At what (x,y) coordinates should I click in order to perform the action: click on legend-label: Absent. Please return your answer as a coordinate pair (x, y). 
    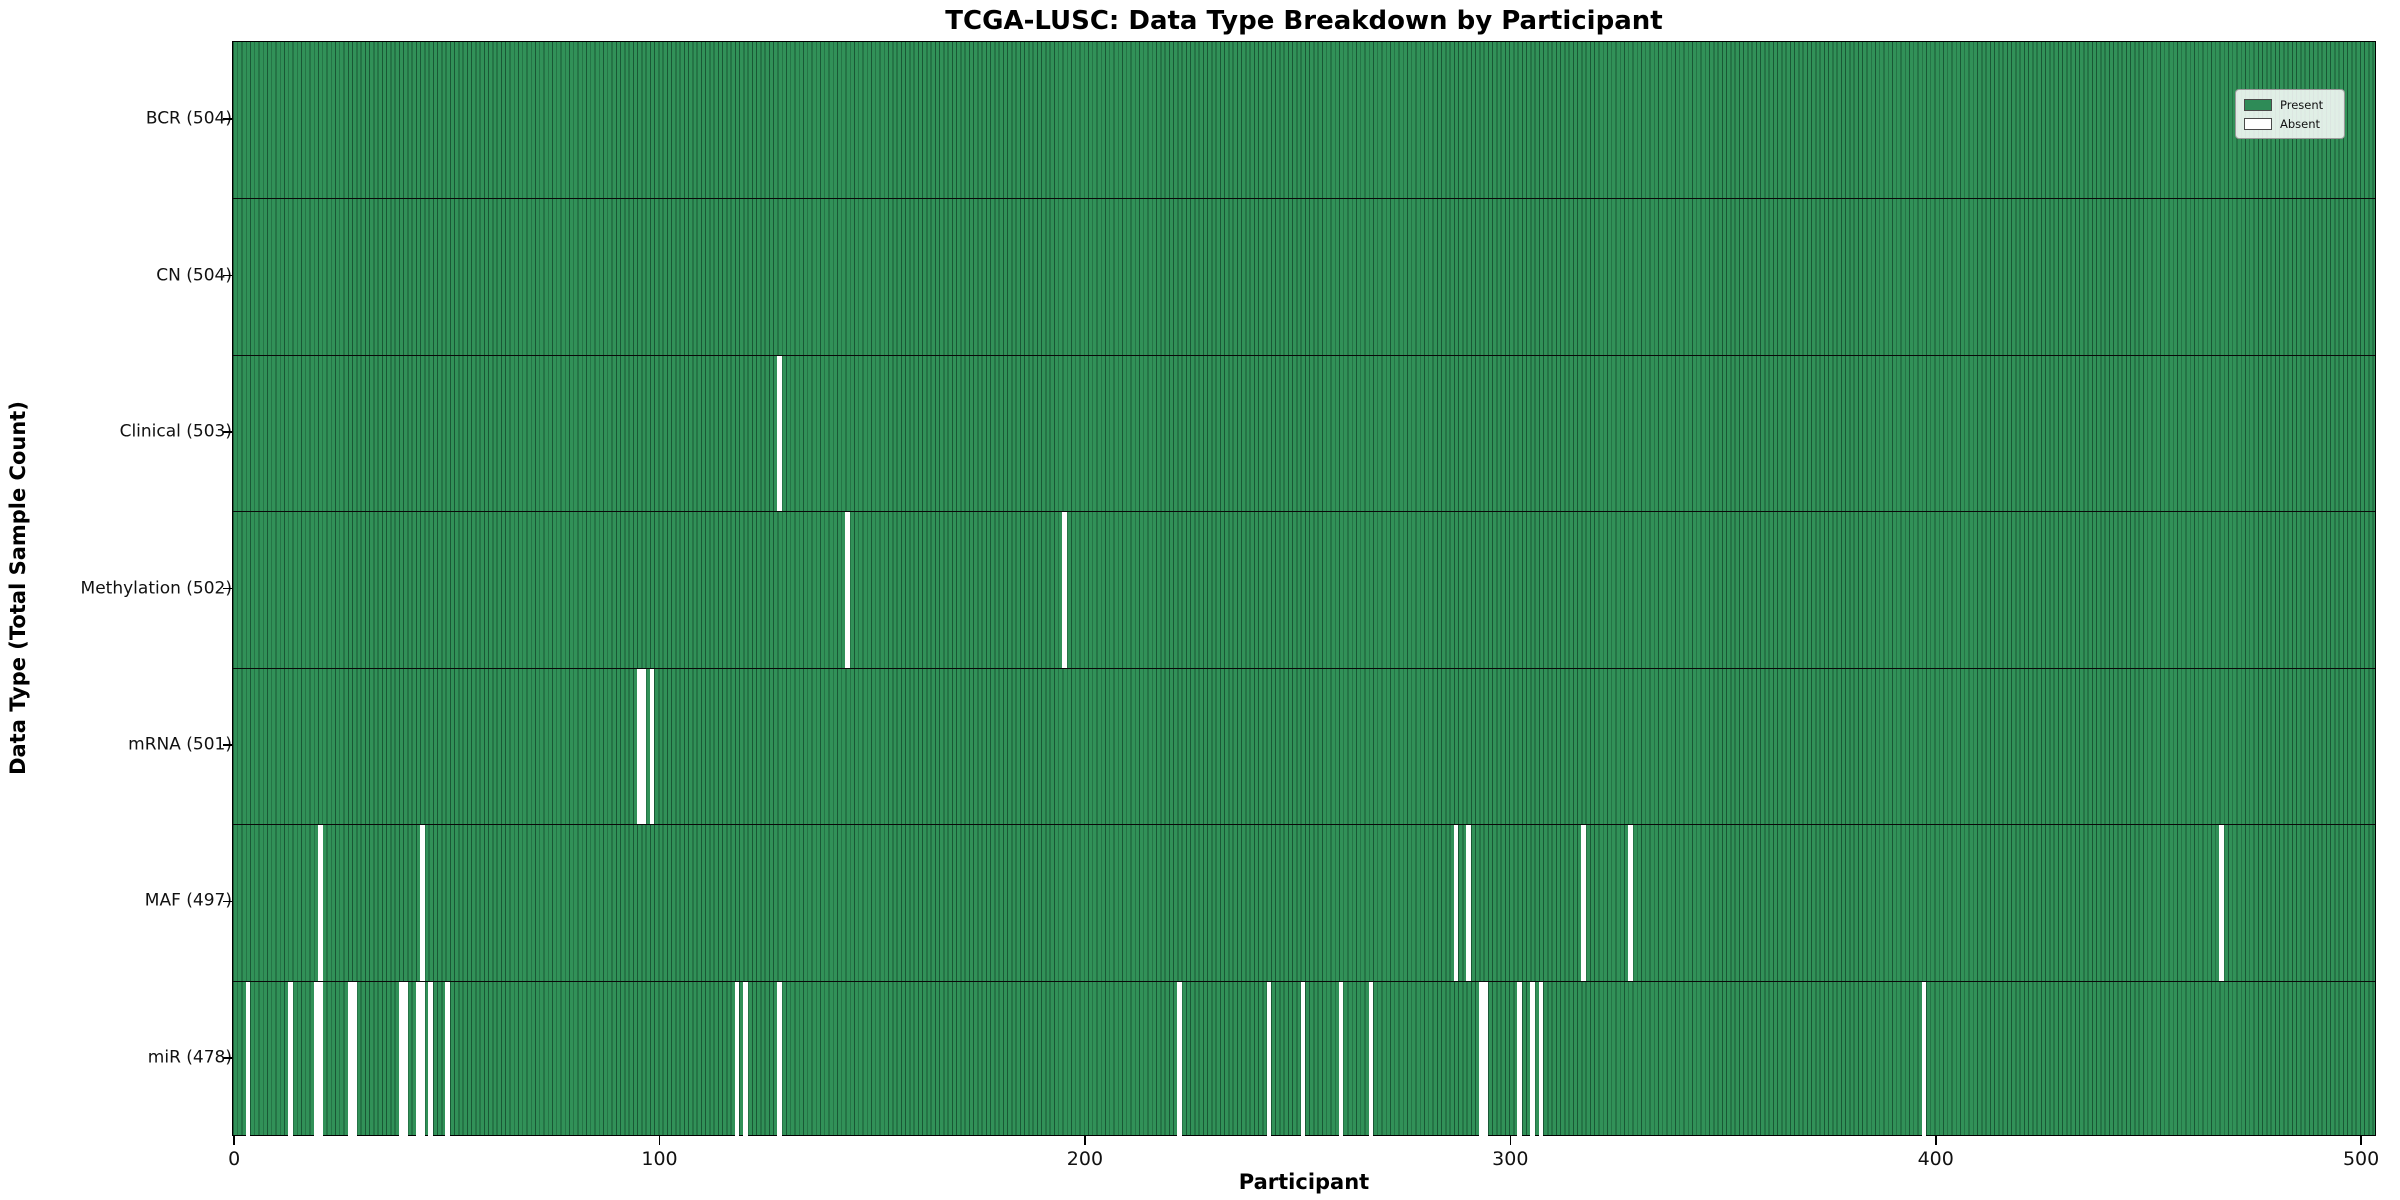
    Looking at the image, I should click on (2300, 123).